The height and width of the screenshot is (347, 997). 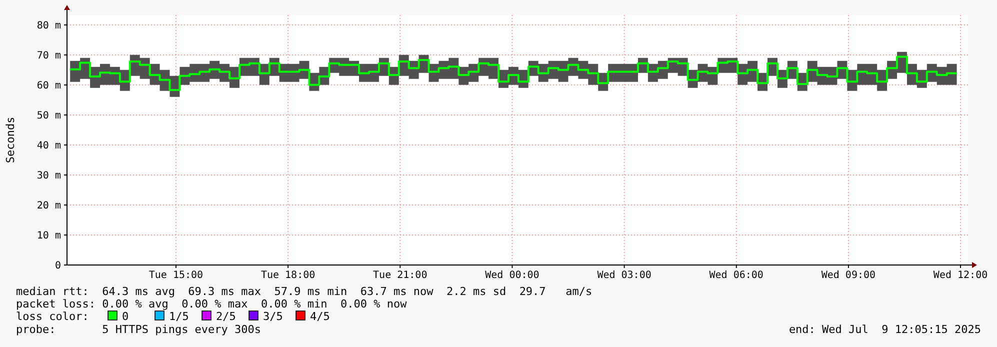 I want to click on legend-label: 0, so click(x=125, y=316).